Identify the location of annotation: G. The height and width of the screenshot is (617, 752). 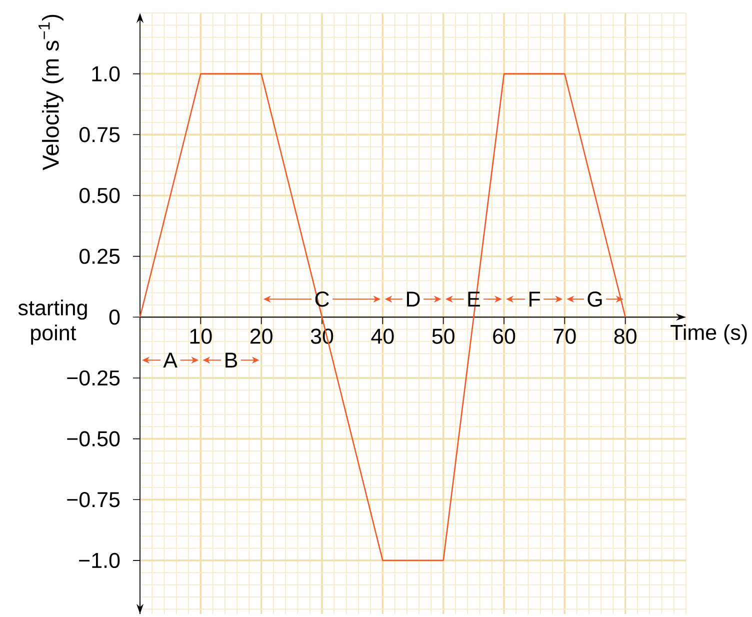
(595, 299).